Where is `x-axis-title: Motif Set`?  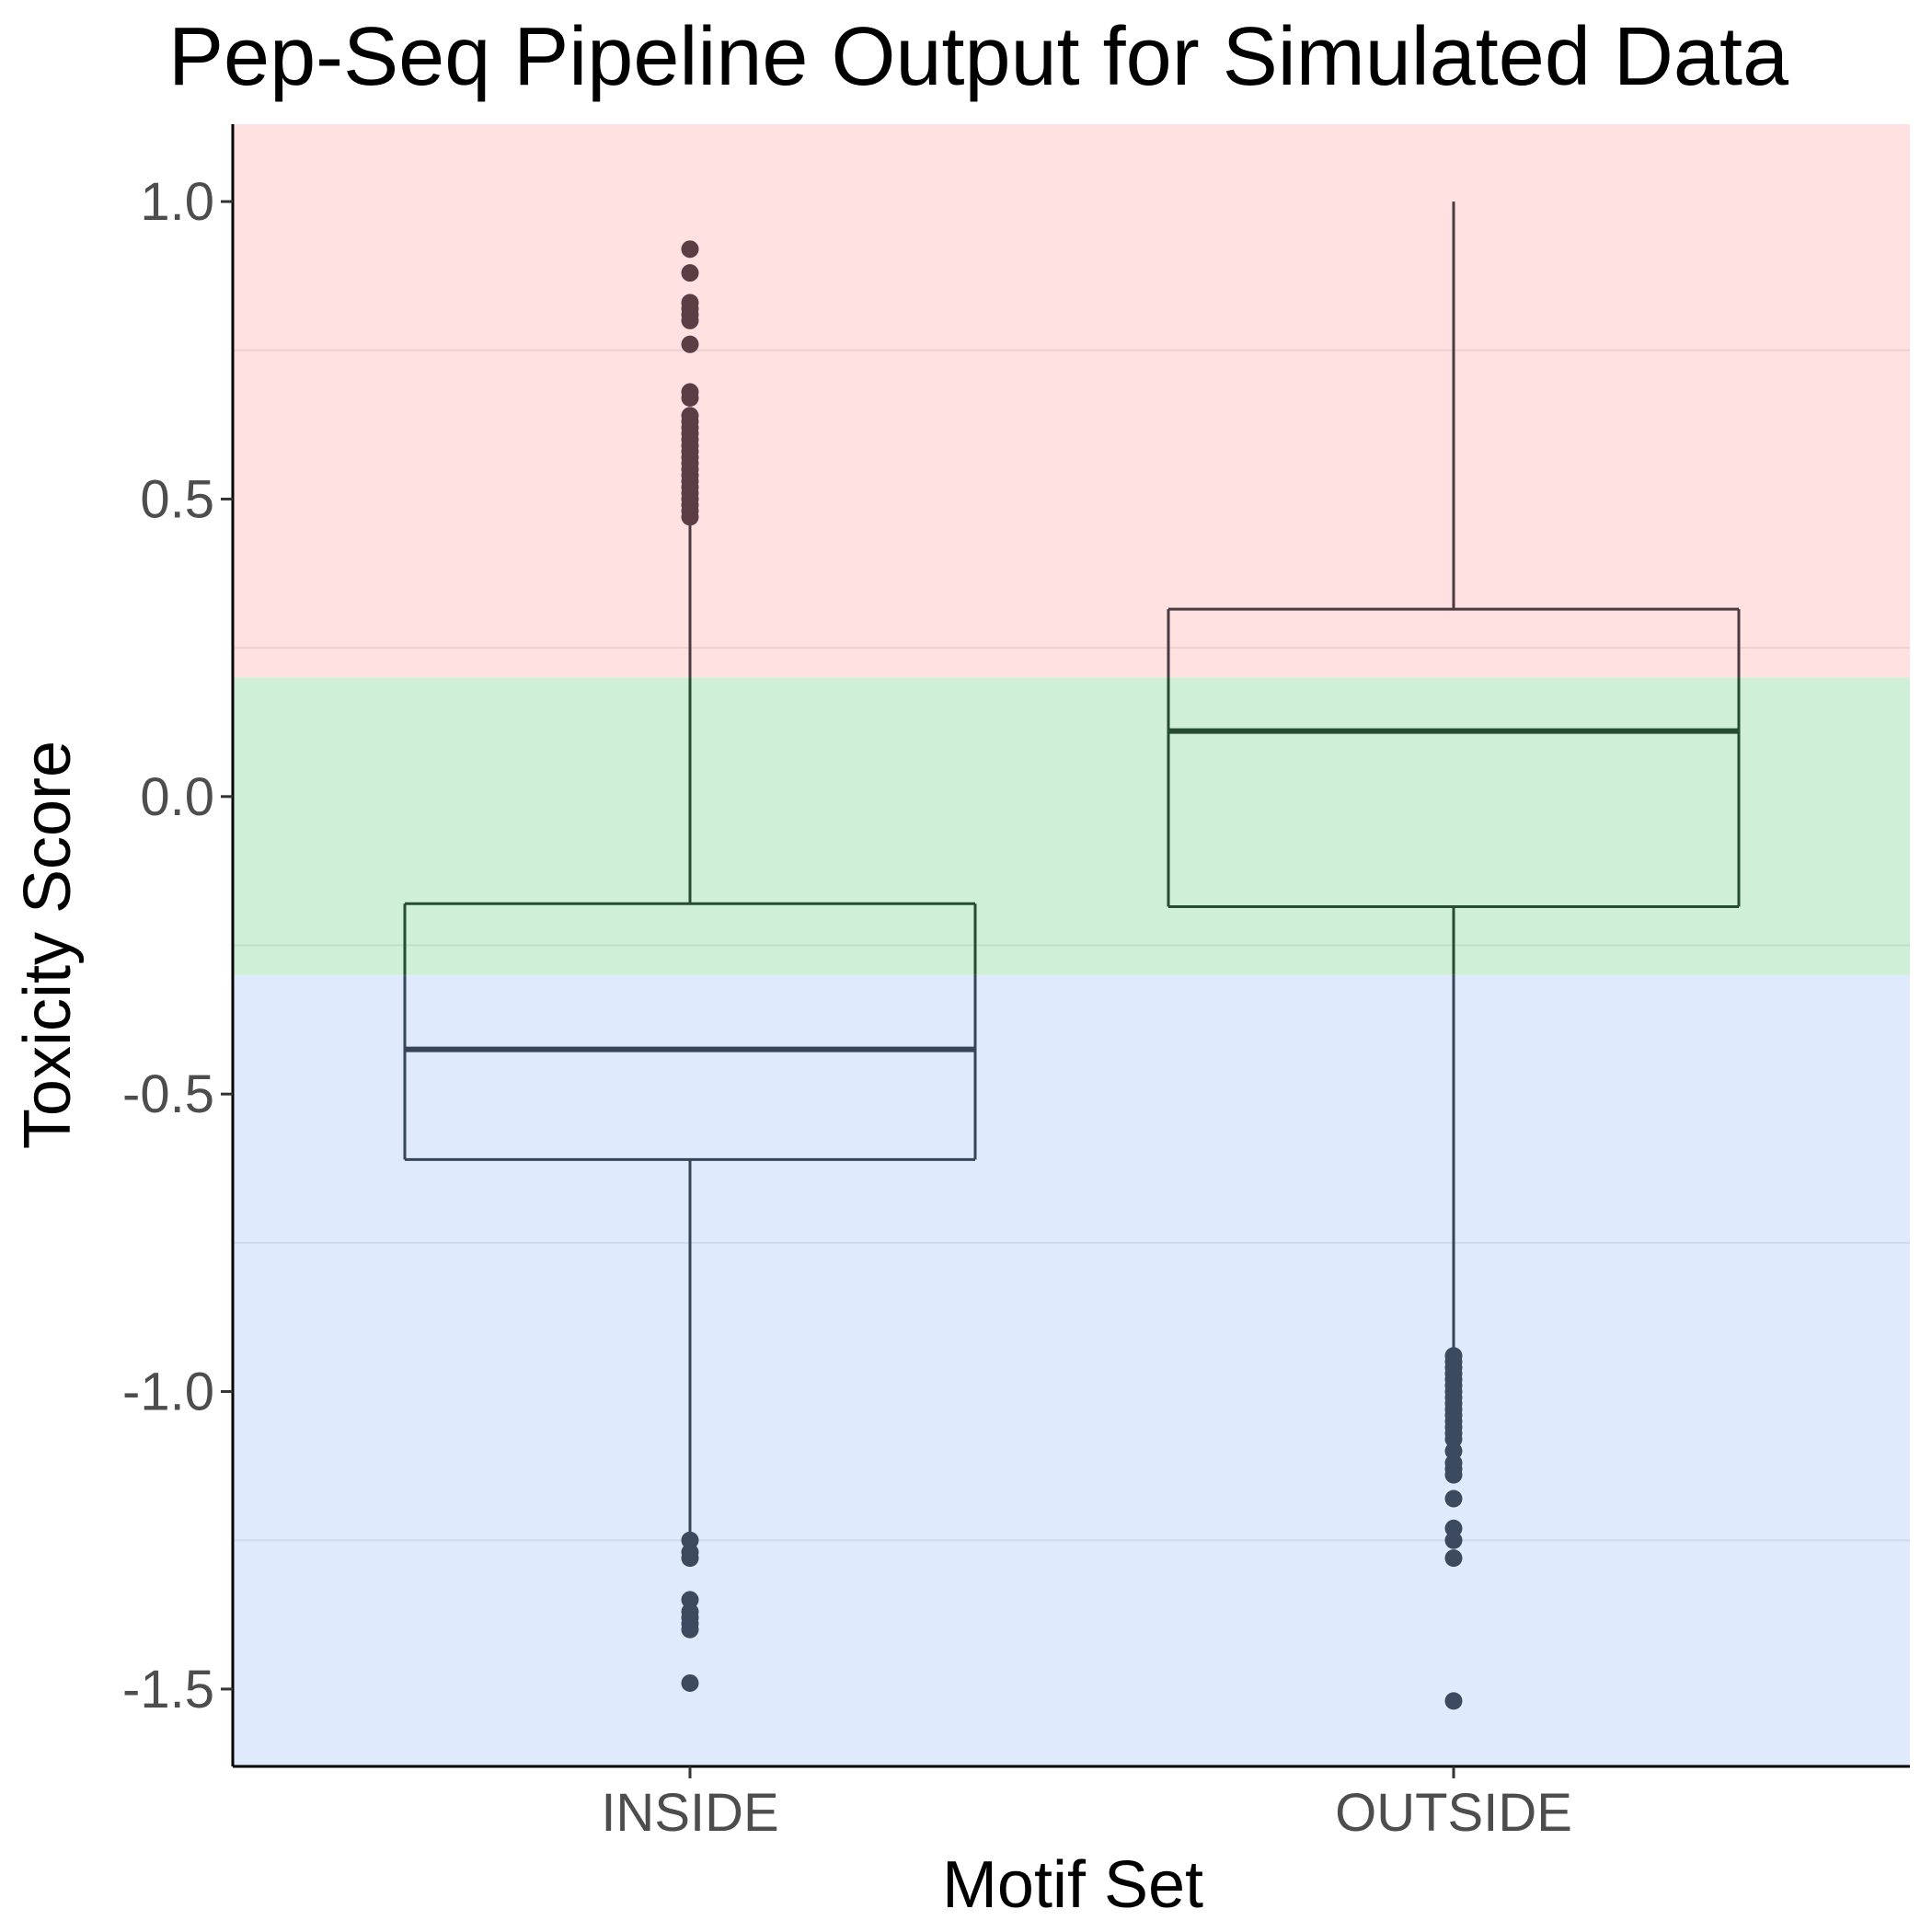
x-axis-title: Motif Set is located at coordinates (1072, 1885).